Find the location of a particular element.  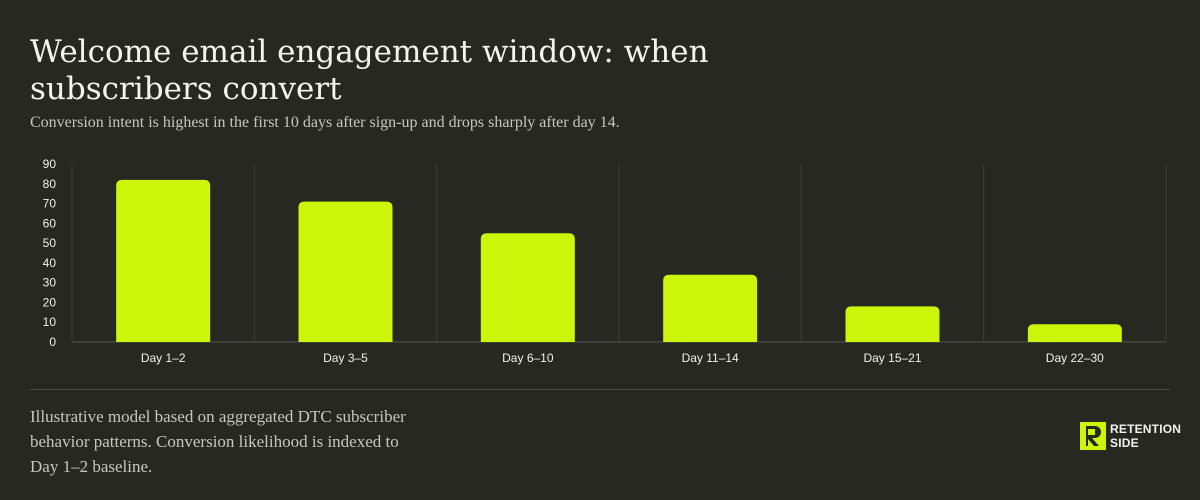

y-tick-label: 70 is located at coordinates (50, 204).